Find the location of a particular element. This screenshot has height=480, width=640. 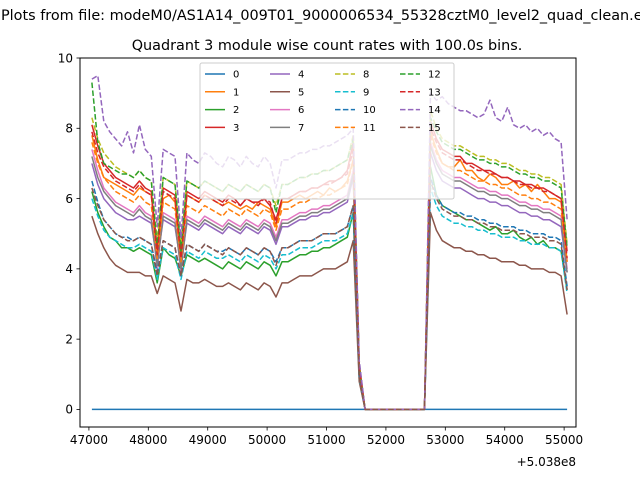

legend-label-10: 10 is located at coordinates (369, 110).